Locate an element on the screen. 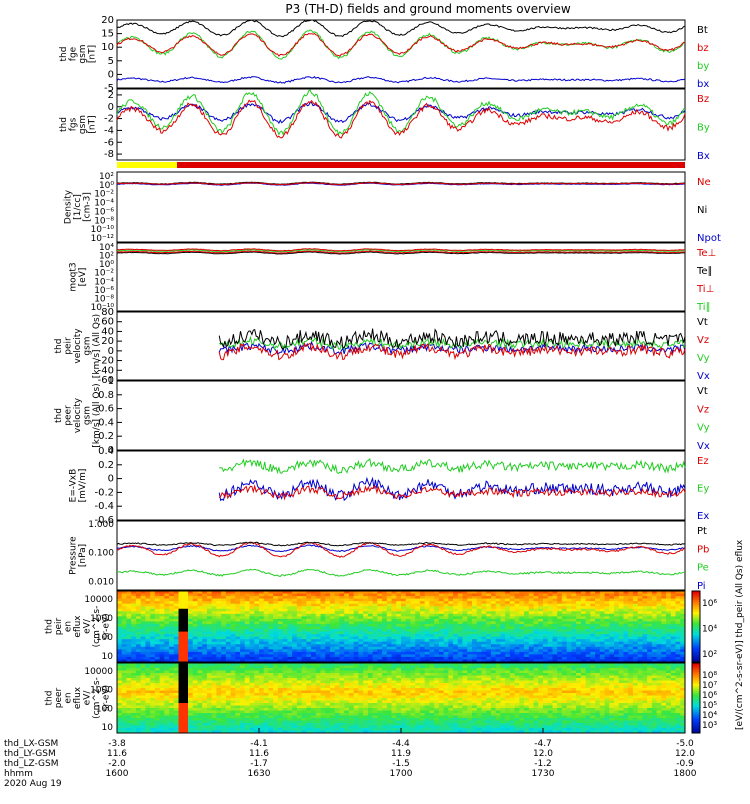 This screenshot has width=750, height=804. legend-Ti⊥: Ti⊥ is located at coordinates (705, 289).